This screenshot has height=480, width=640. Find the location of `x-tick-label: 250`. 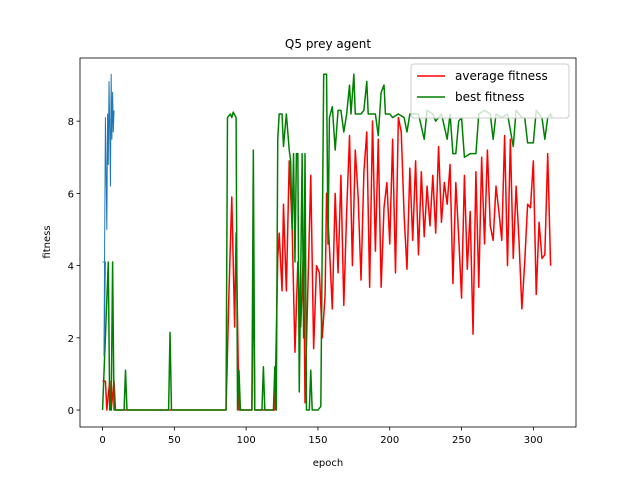

x-tick-label: 250 is located at coordinates (461, 440).